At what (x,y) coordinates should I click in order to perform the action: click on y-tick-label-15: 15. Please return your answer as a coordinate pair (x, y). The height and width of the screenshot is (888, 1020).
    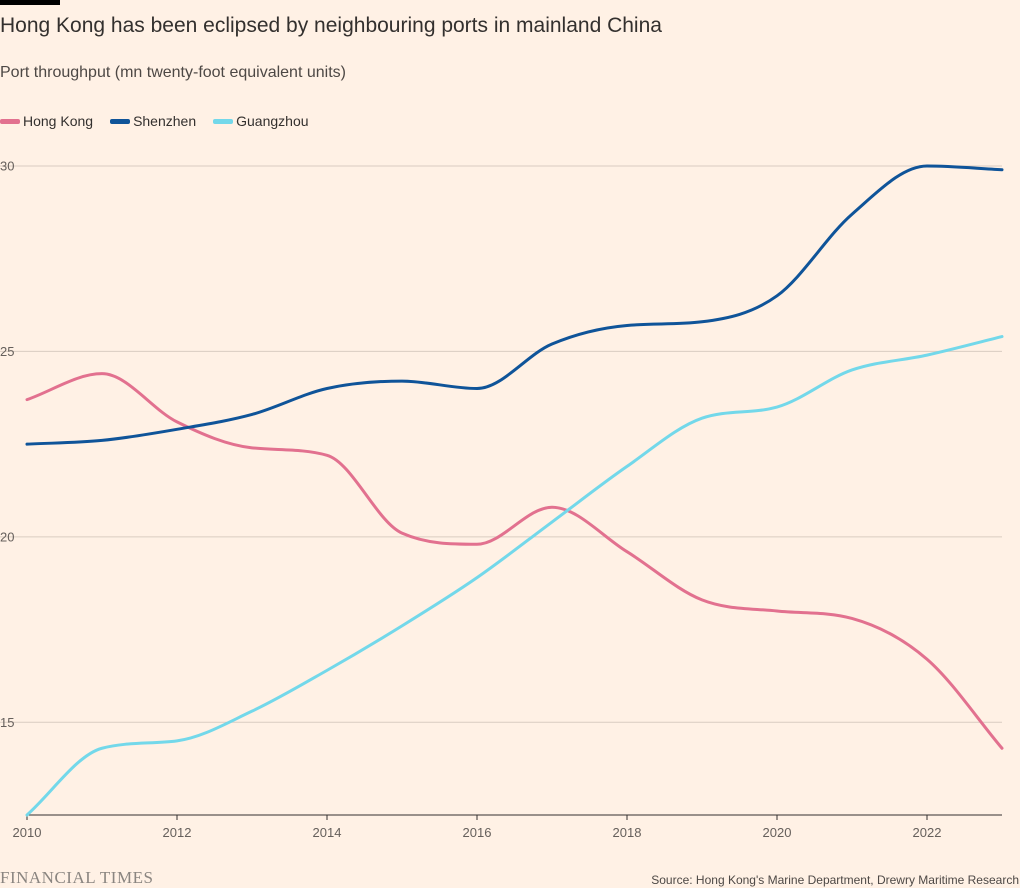
    Looking at the image, I should click on (7, 722).